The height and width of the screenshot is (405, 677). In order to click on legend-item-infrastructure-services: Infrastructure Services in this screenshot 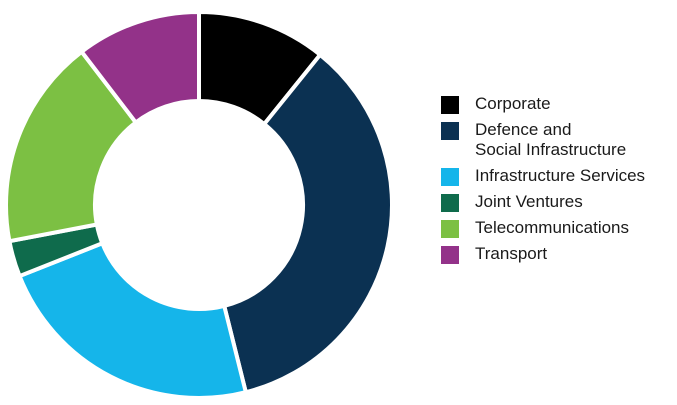, I will do `click(558, 176)`.